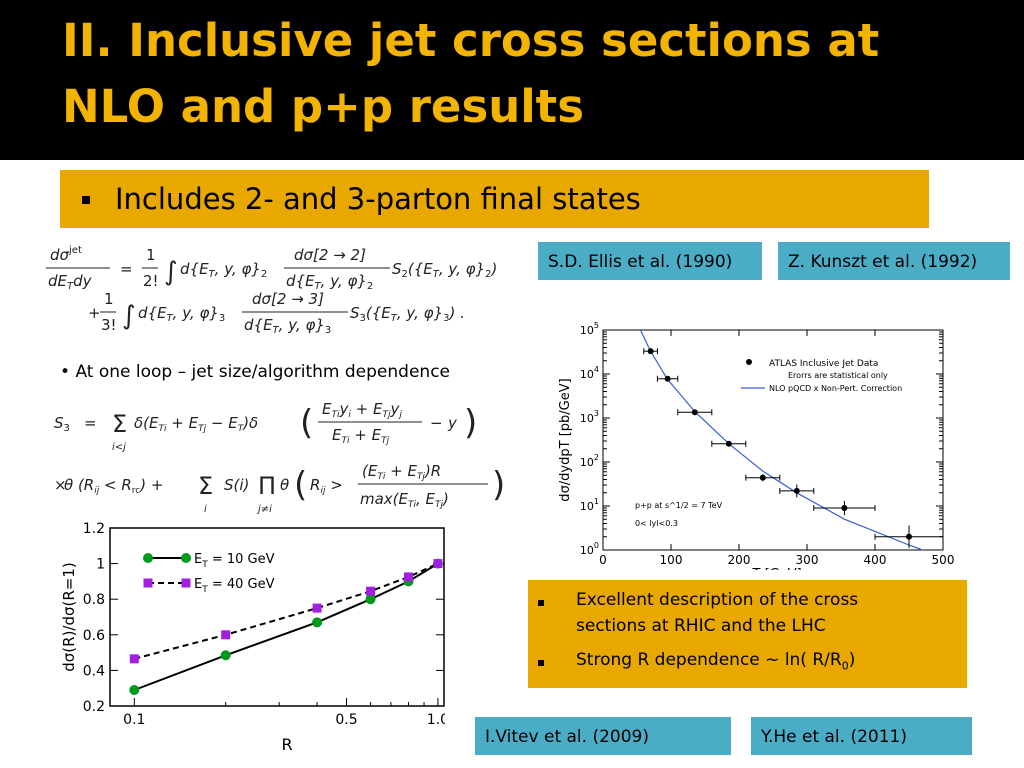 This screenshot has height=768, width=1024. I want to click on r-y-tick-label: 0.8, so click(94, 600).